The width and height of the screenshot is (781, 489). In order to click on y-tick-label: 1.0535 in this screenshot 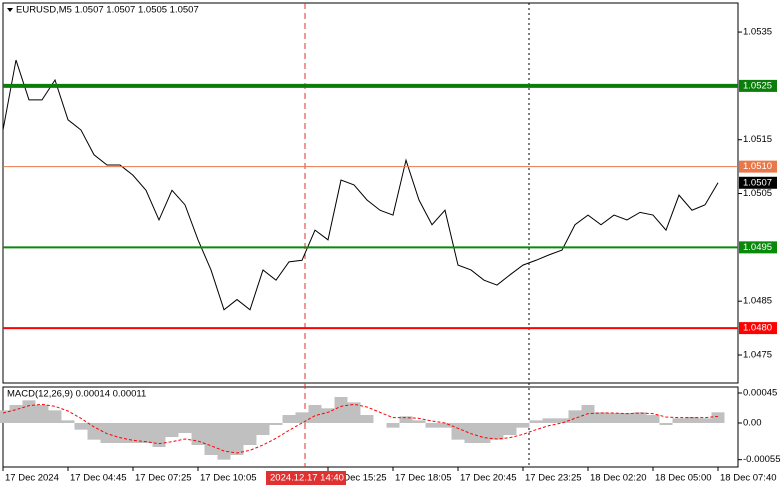, I will do `click(757, 32)`.